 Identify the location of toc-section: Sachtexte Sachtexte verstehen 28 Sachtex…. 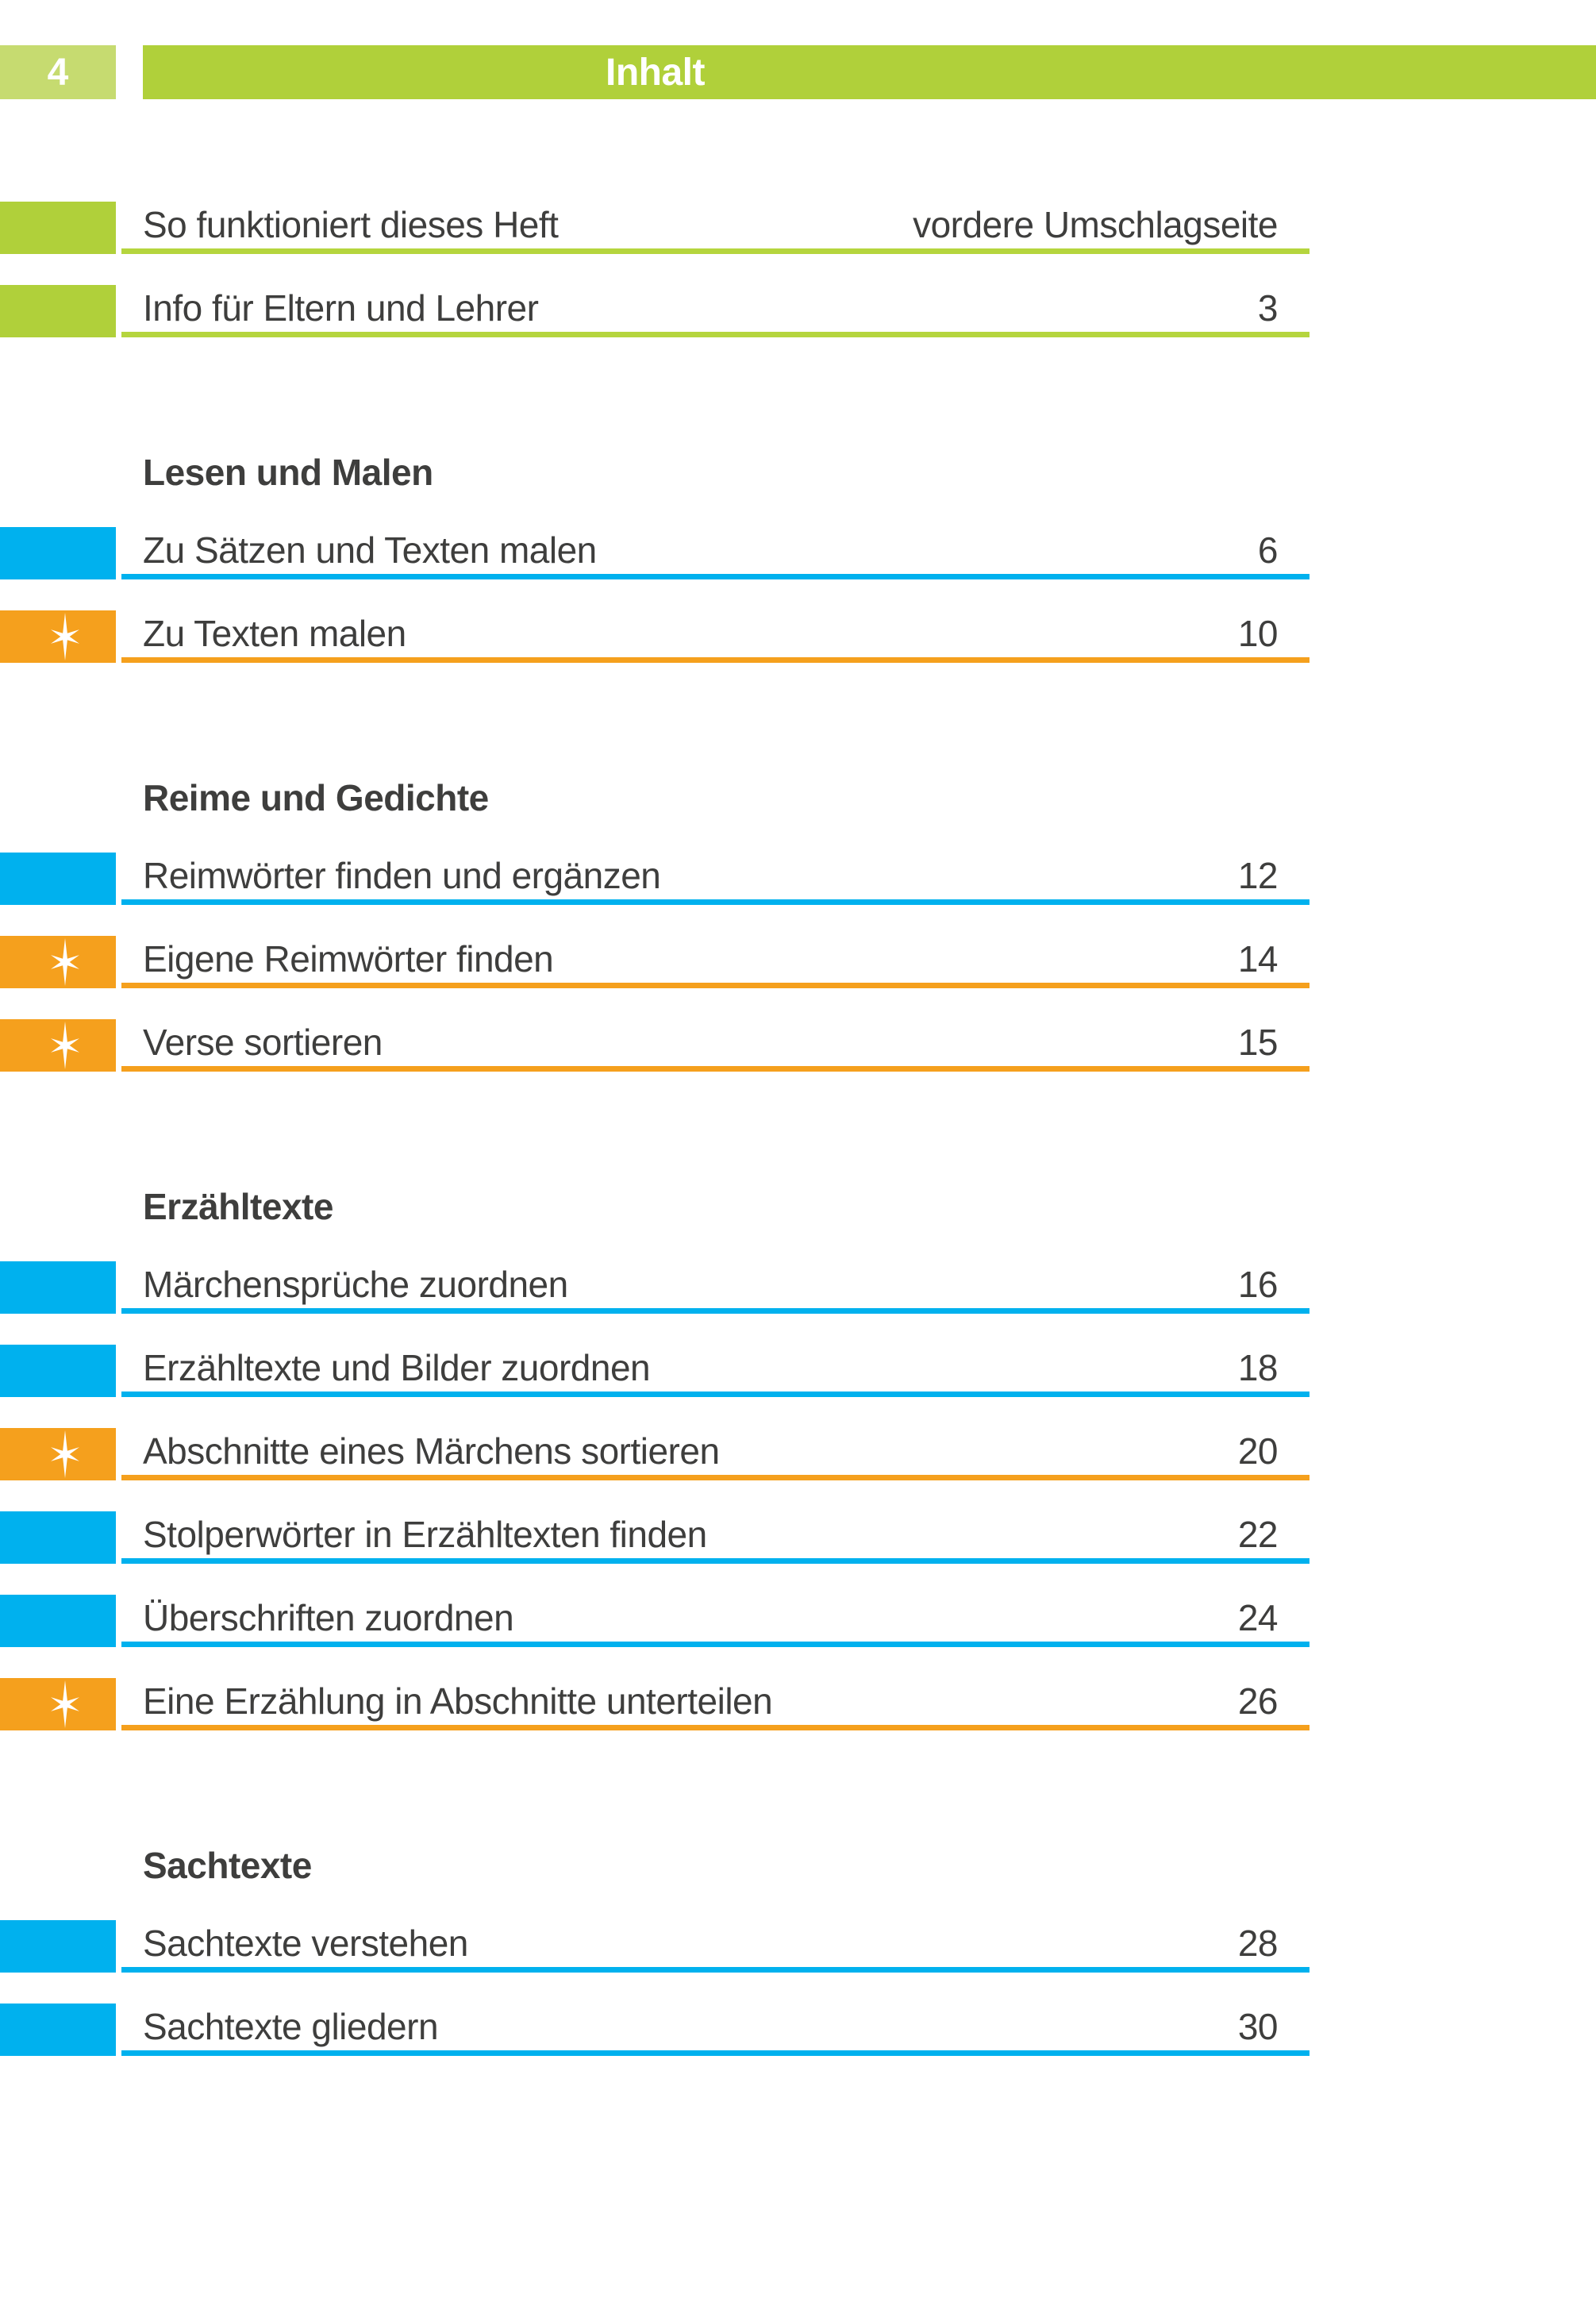
(798, 1924).